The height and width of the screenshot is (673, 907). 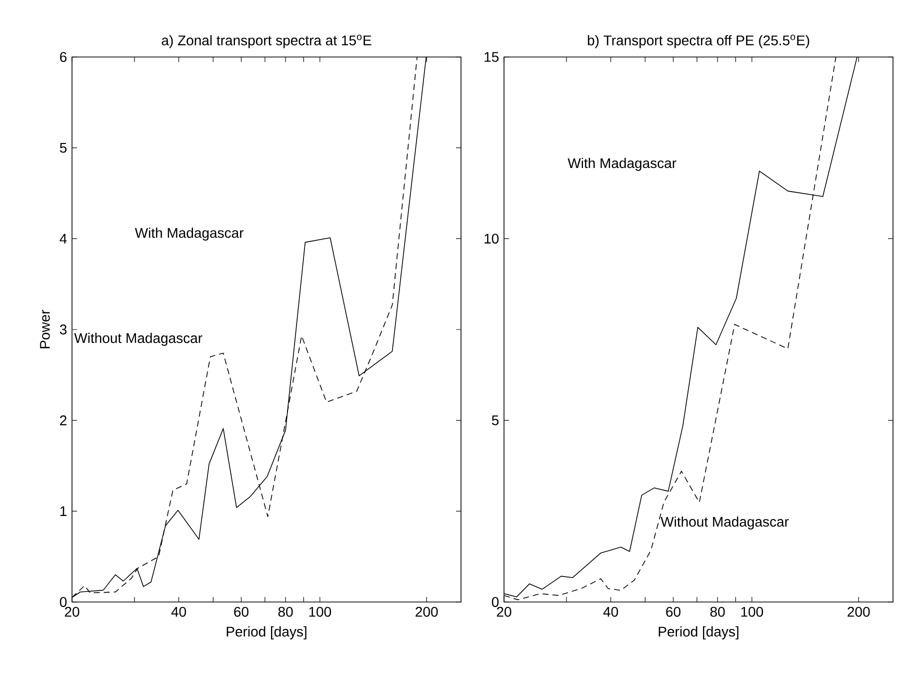 I want to click on y-tick-label: 6, so click(x=63, y=57).